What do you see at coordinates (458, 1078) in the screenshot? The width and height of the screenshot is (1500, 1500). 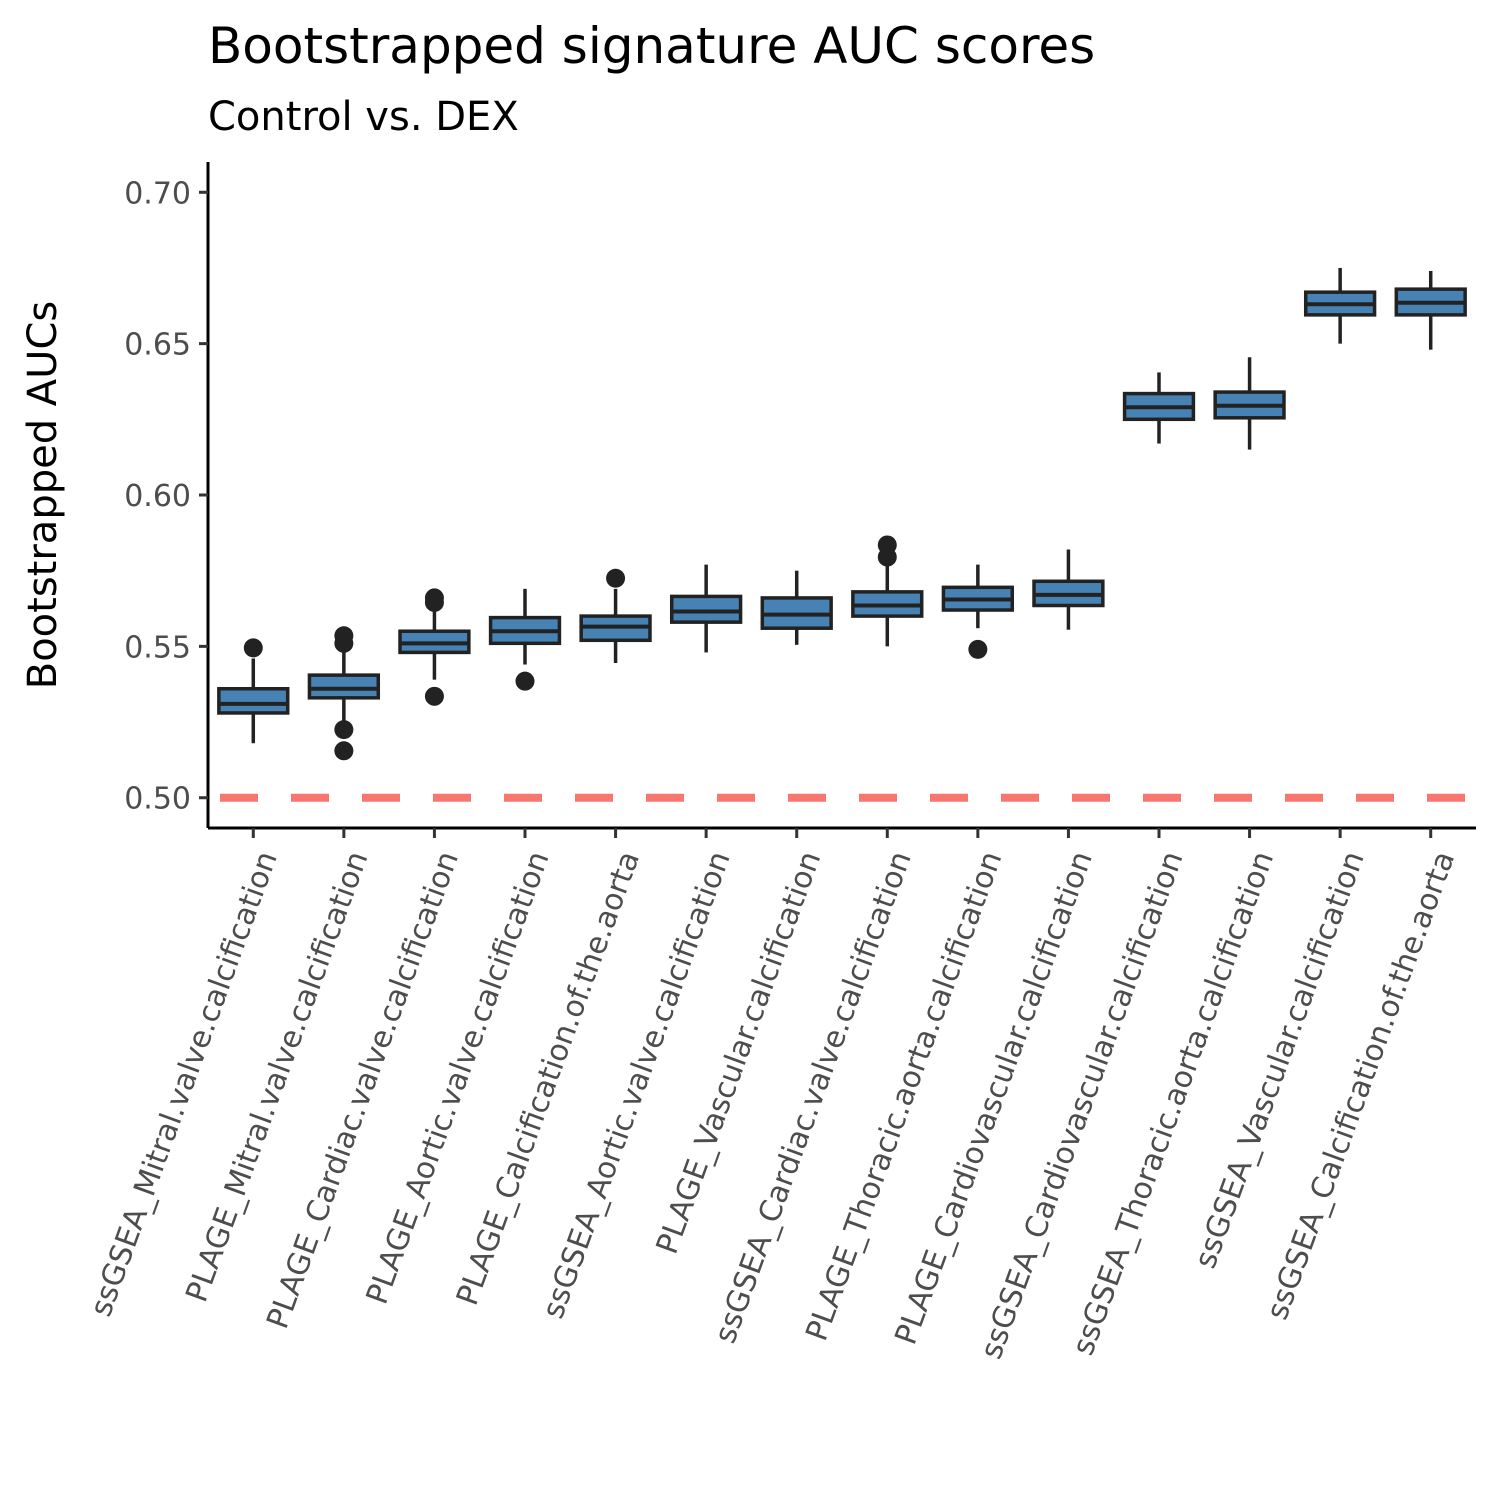 I see `x-tick-label: PLAGE_Aortic.valve.calcification` at bounding box center [458, 1078].